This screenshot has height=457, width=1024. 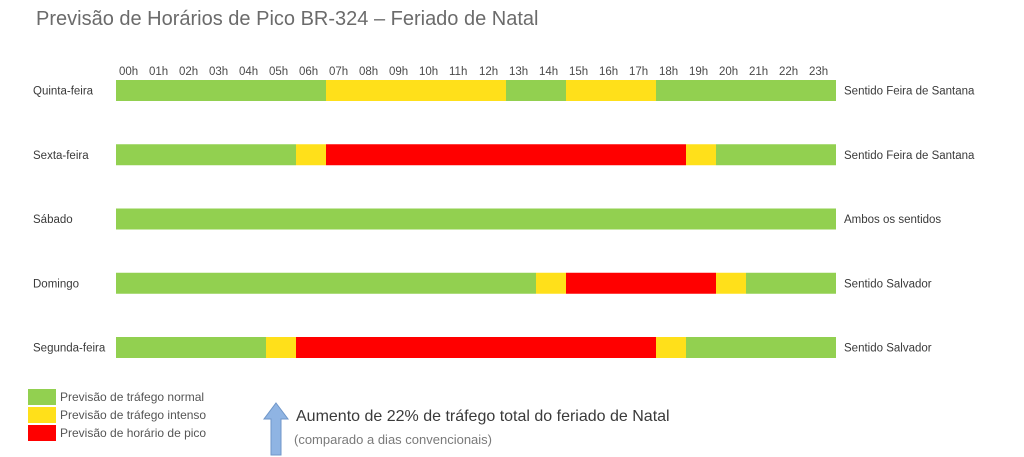 What do you see at coordinates (308, 72) in the screenshot?
I see `hour-tick-label: 06h` at bounding box center [308, 72].